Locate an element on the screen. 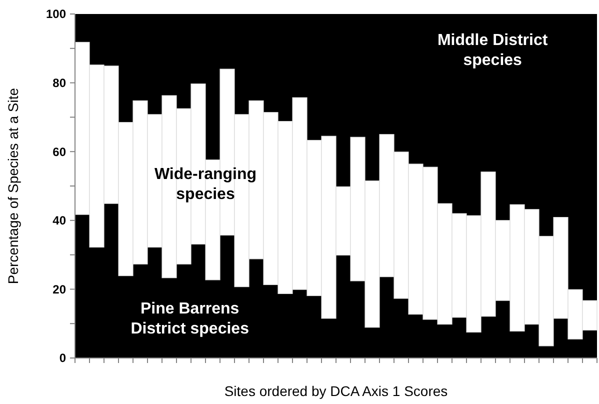 This screenshot has height=404, width=599. y-tick-label: 20 is located at coordinates (59, 289).